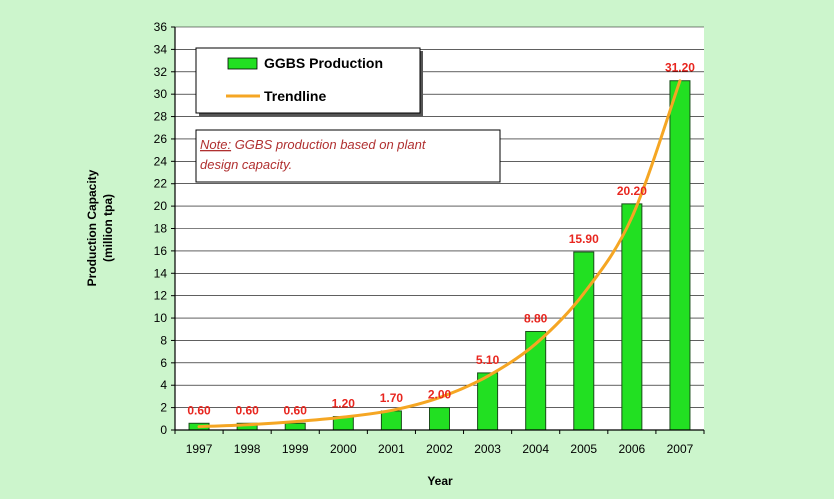 Image resolution: width=834 pixels, height=499 pixels. What do you see at coordinates (488, 360) in the screenshot?
I see `data-label: 5.10` at bounding box center [488, 360].